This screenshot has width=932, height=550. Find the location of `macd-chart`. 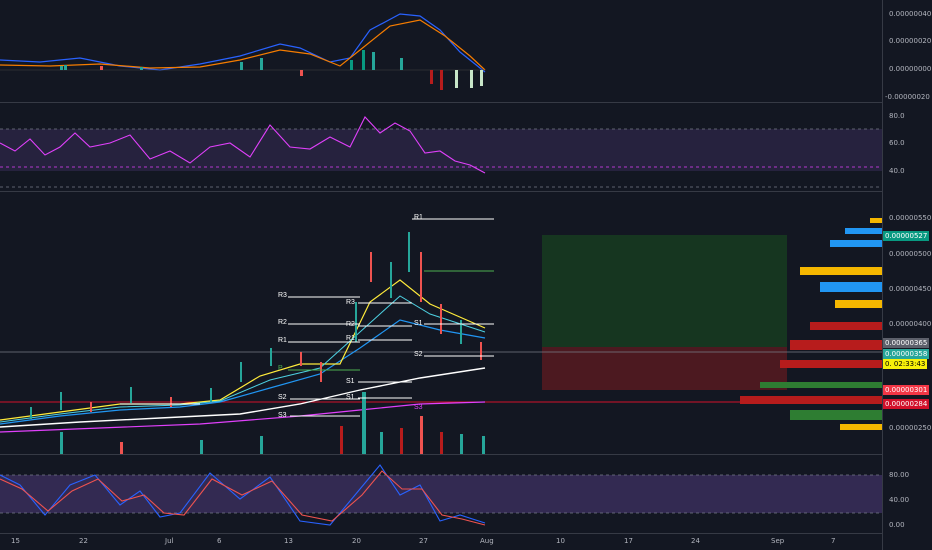

macd-chart is located at coordinates (243, 51).